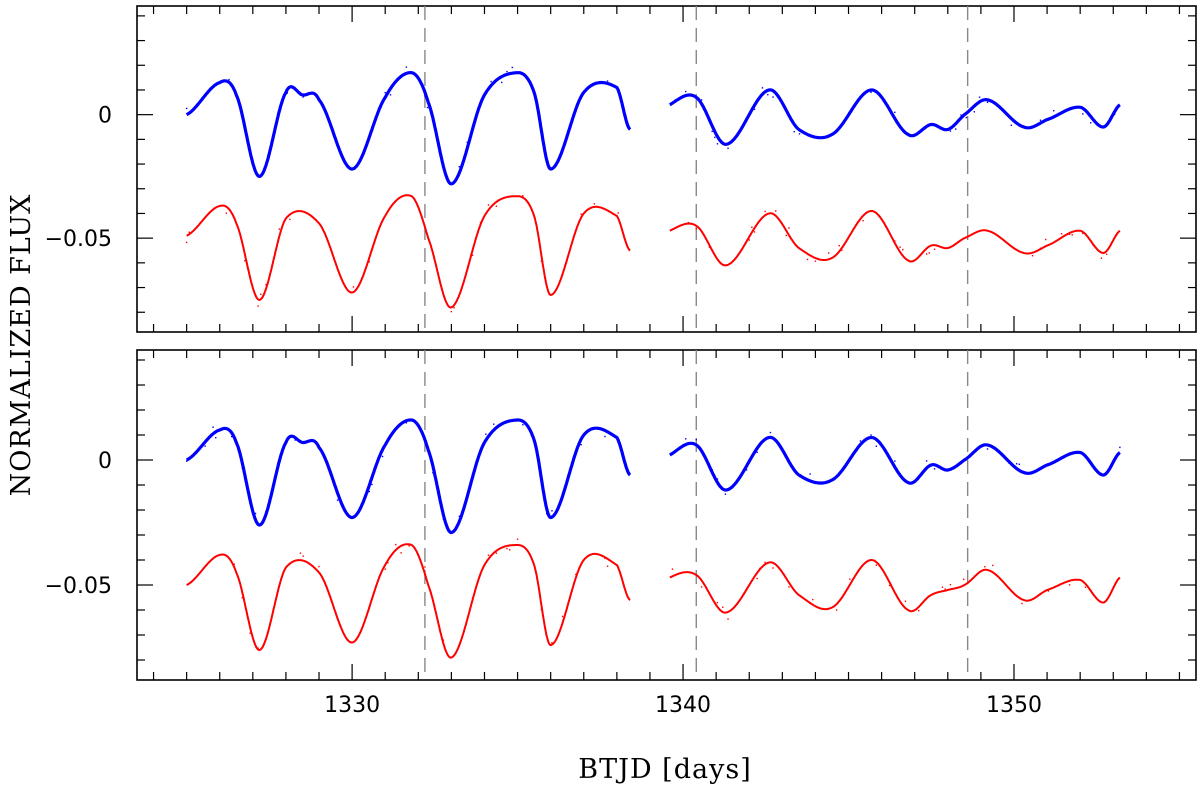  Describe the element at coordinates (352, 705) in the screenshot. I see `x-tick-label: 1330` at that location.